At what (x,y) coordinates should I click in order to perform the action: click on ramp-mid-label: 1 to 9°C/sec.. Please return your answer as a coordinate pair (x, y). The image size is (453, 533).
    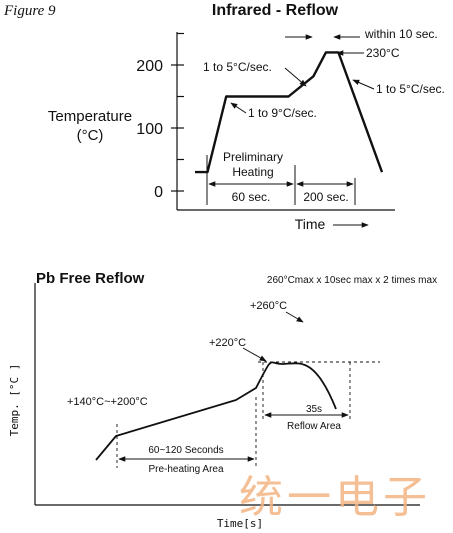
    Looking at the image, I should click on (282, 113).